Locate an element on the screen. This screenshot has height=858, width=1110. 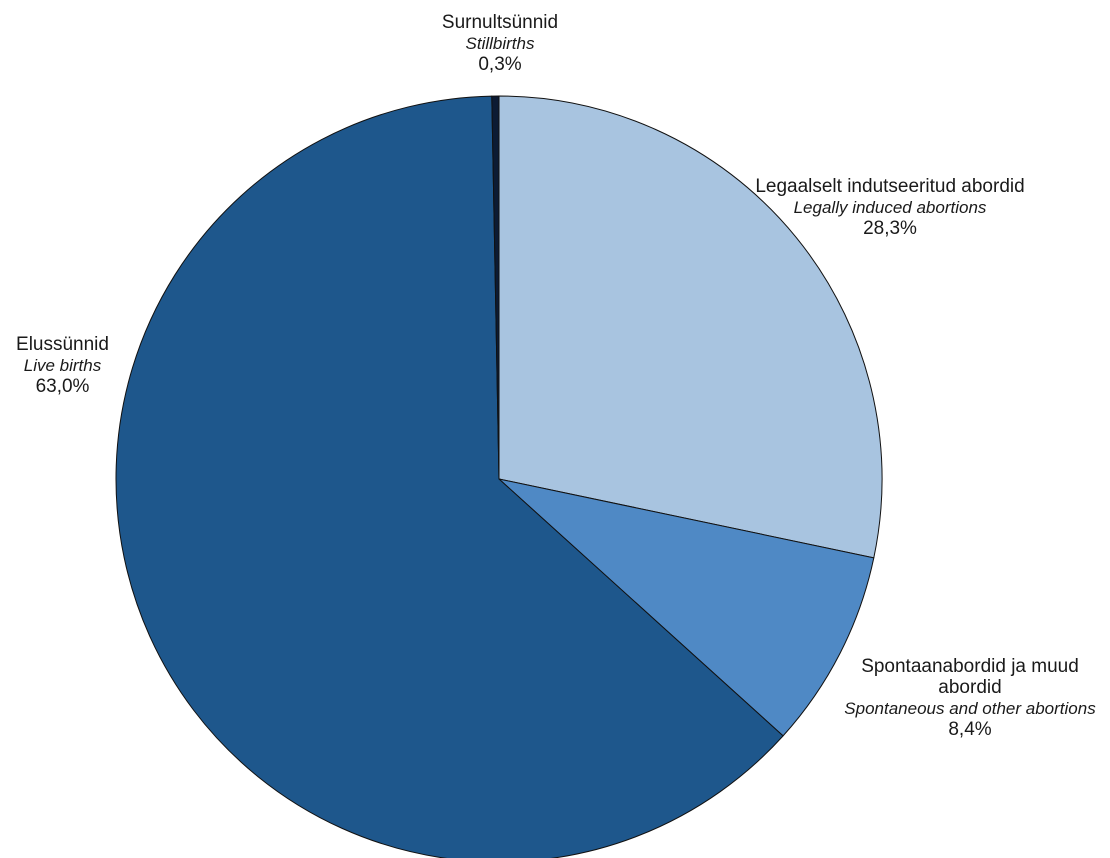
label-live-births: Elussünnid Live births 63,0% is located at coordinates (62, 365).